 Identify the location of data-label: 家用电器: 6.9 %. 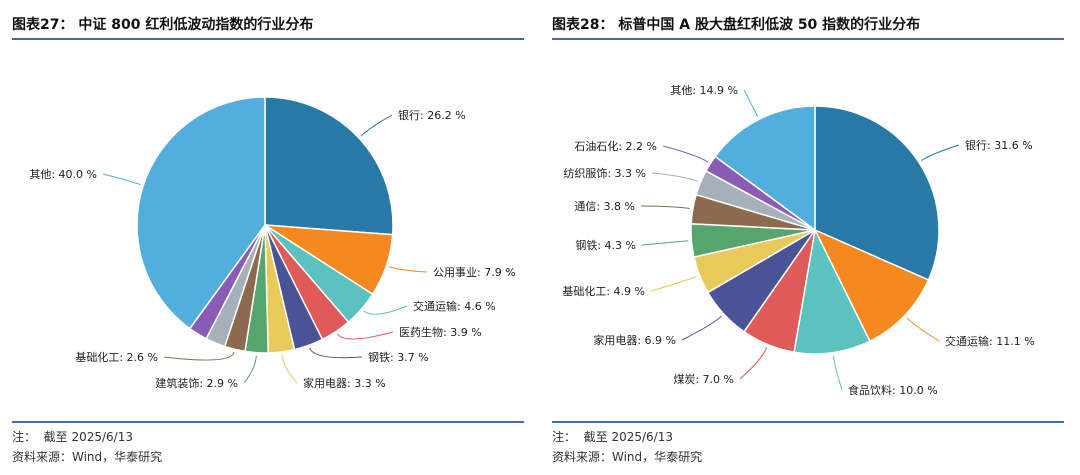
(634, 340).